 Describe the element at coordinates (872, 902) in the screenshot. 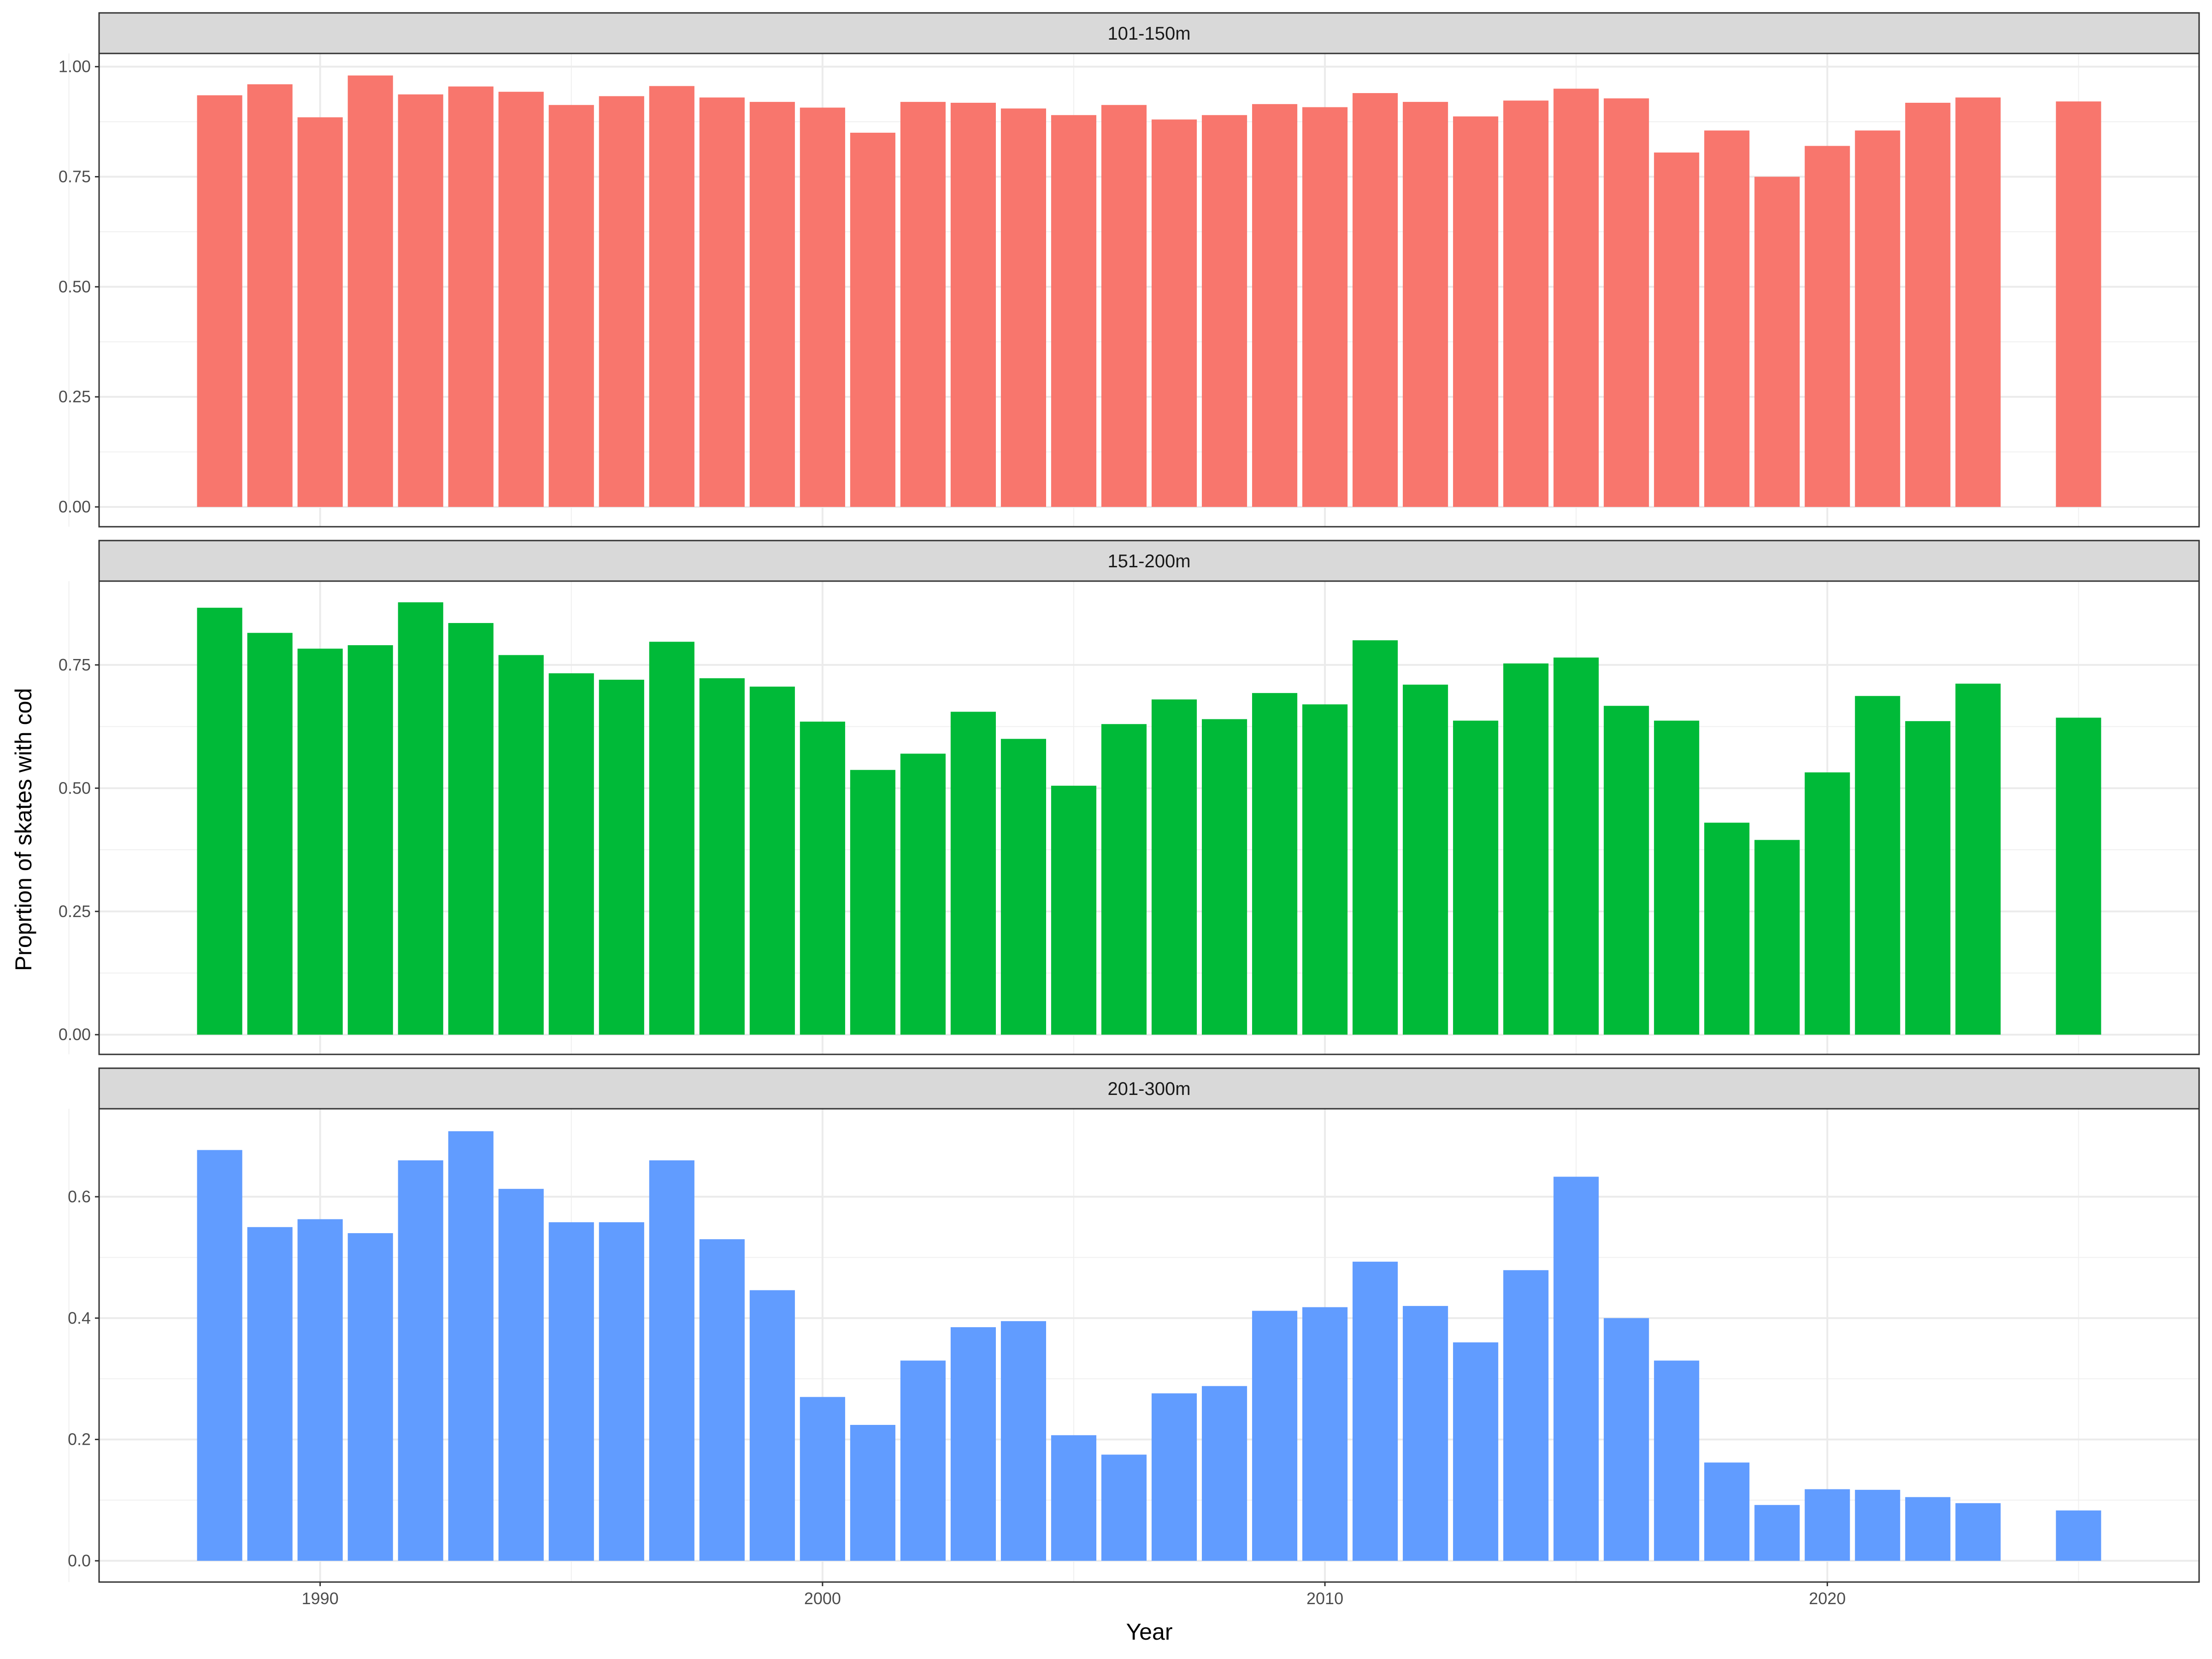

I see `bar-2001` at that location.